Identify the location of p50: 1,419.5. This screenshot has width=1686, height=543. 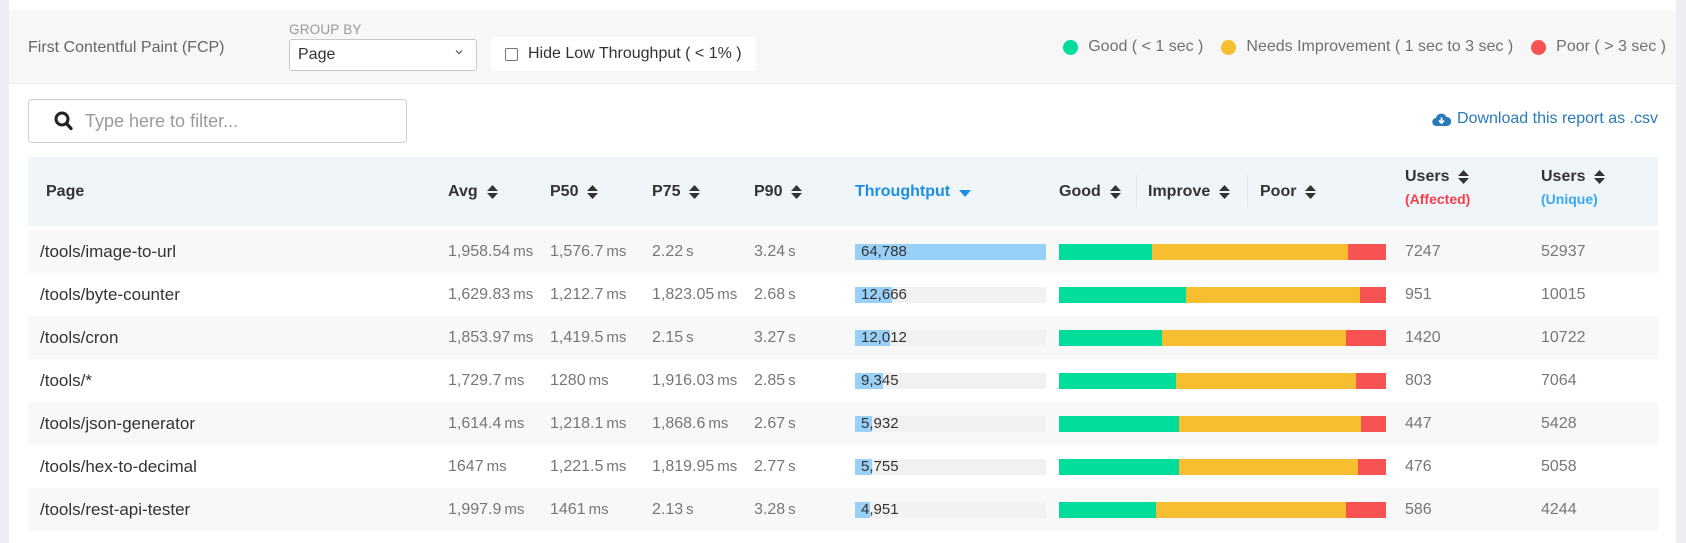
(577, 337).